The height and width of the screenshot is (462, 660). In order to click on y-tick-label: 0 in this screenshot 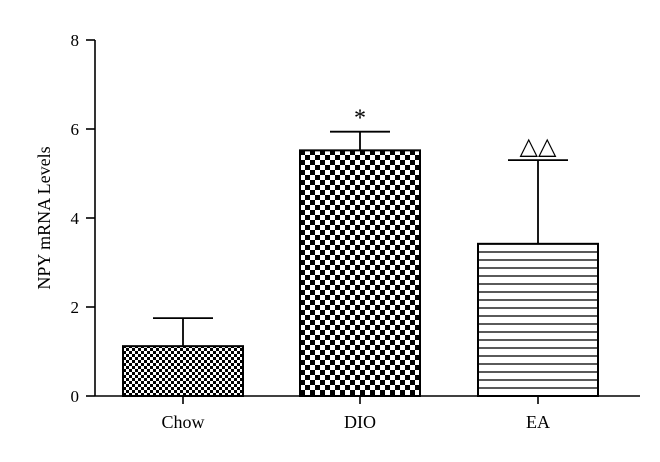, I will do `click(75, 396)`.